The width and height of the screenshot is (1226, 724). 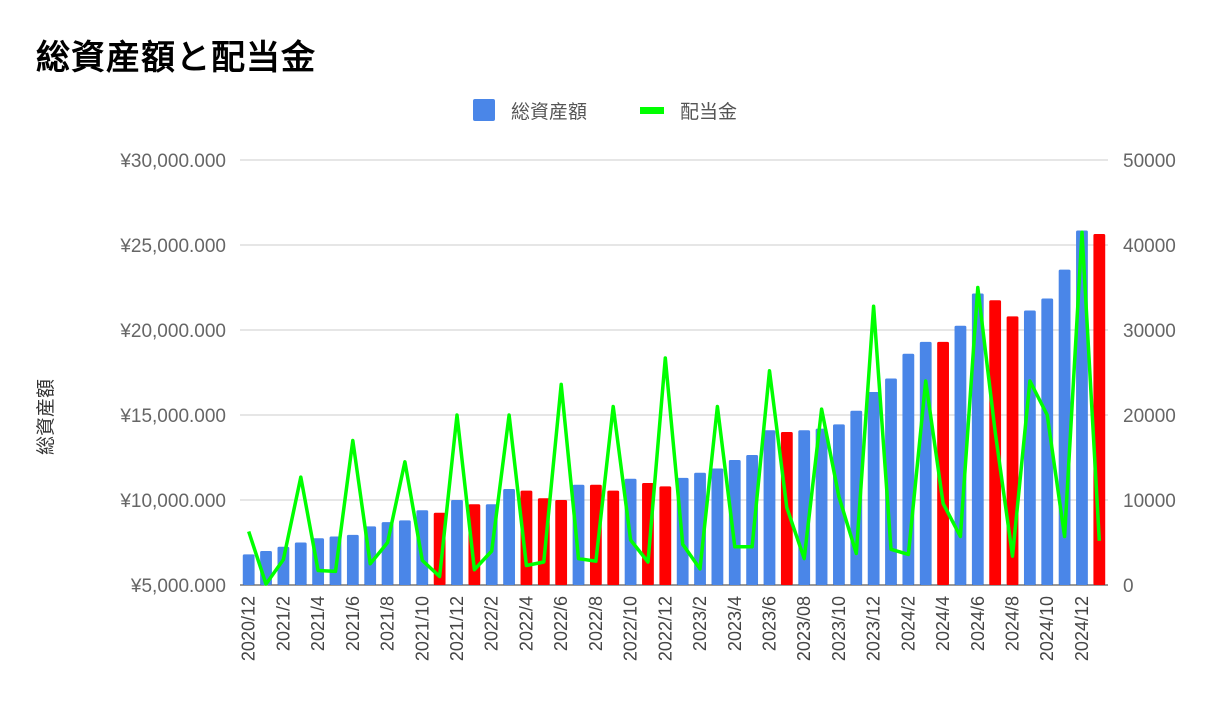 What do you see at coordinates (1047, 628) in the screenshot?
I see `x-tick-label: 2024/10` at bounding box center [1047, 628].